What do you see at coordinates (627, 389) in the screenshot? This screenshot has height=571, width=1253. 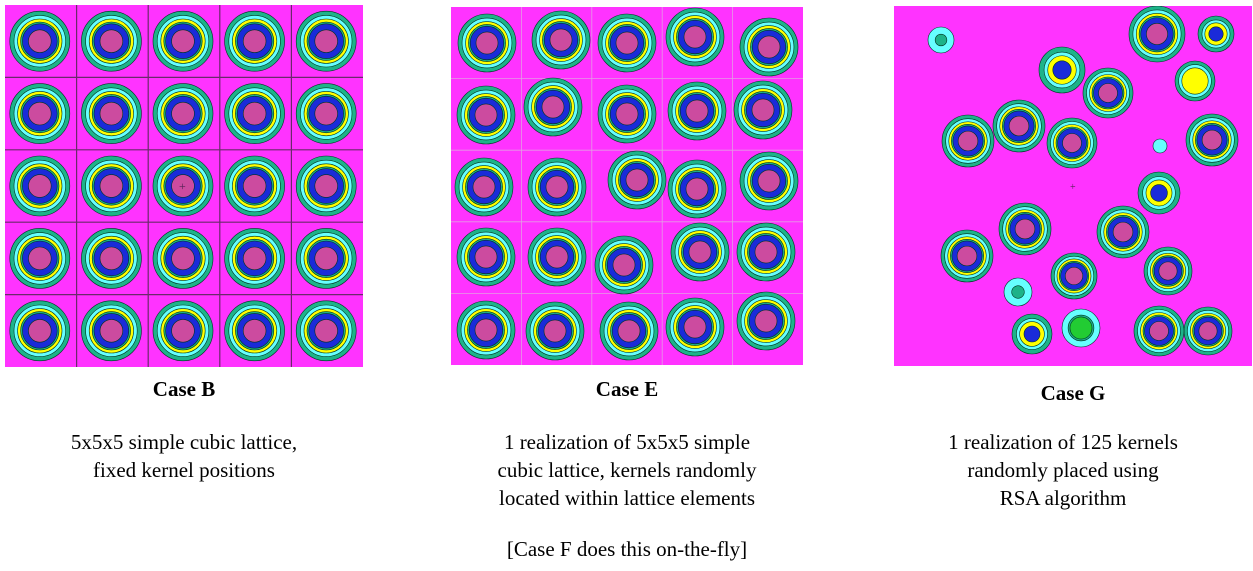 I see `case-e-title: Case E` at bounding box center [627, 389].